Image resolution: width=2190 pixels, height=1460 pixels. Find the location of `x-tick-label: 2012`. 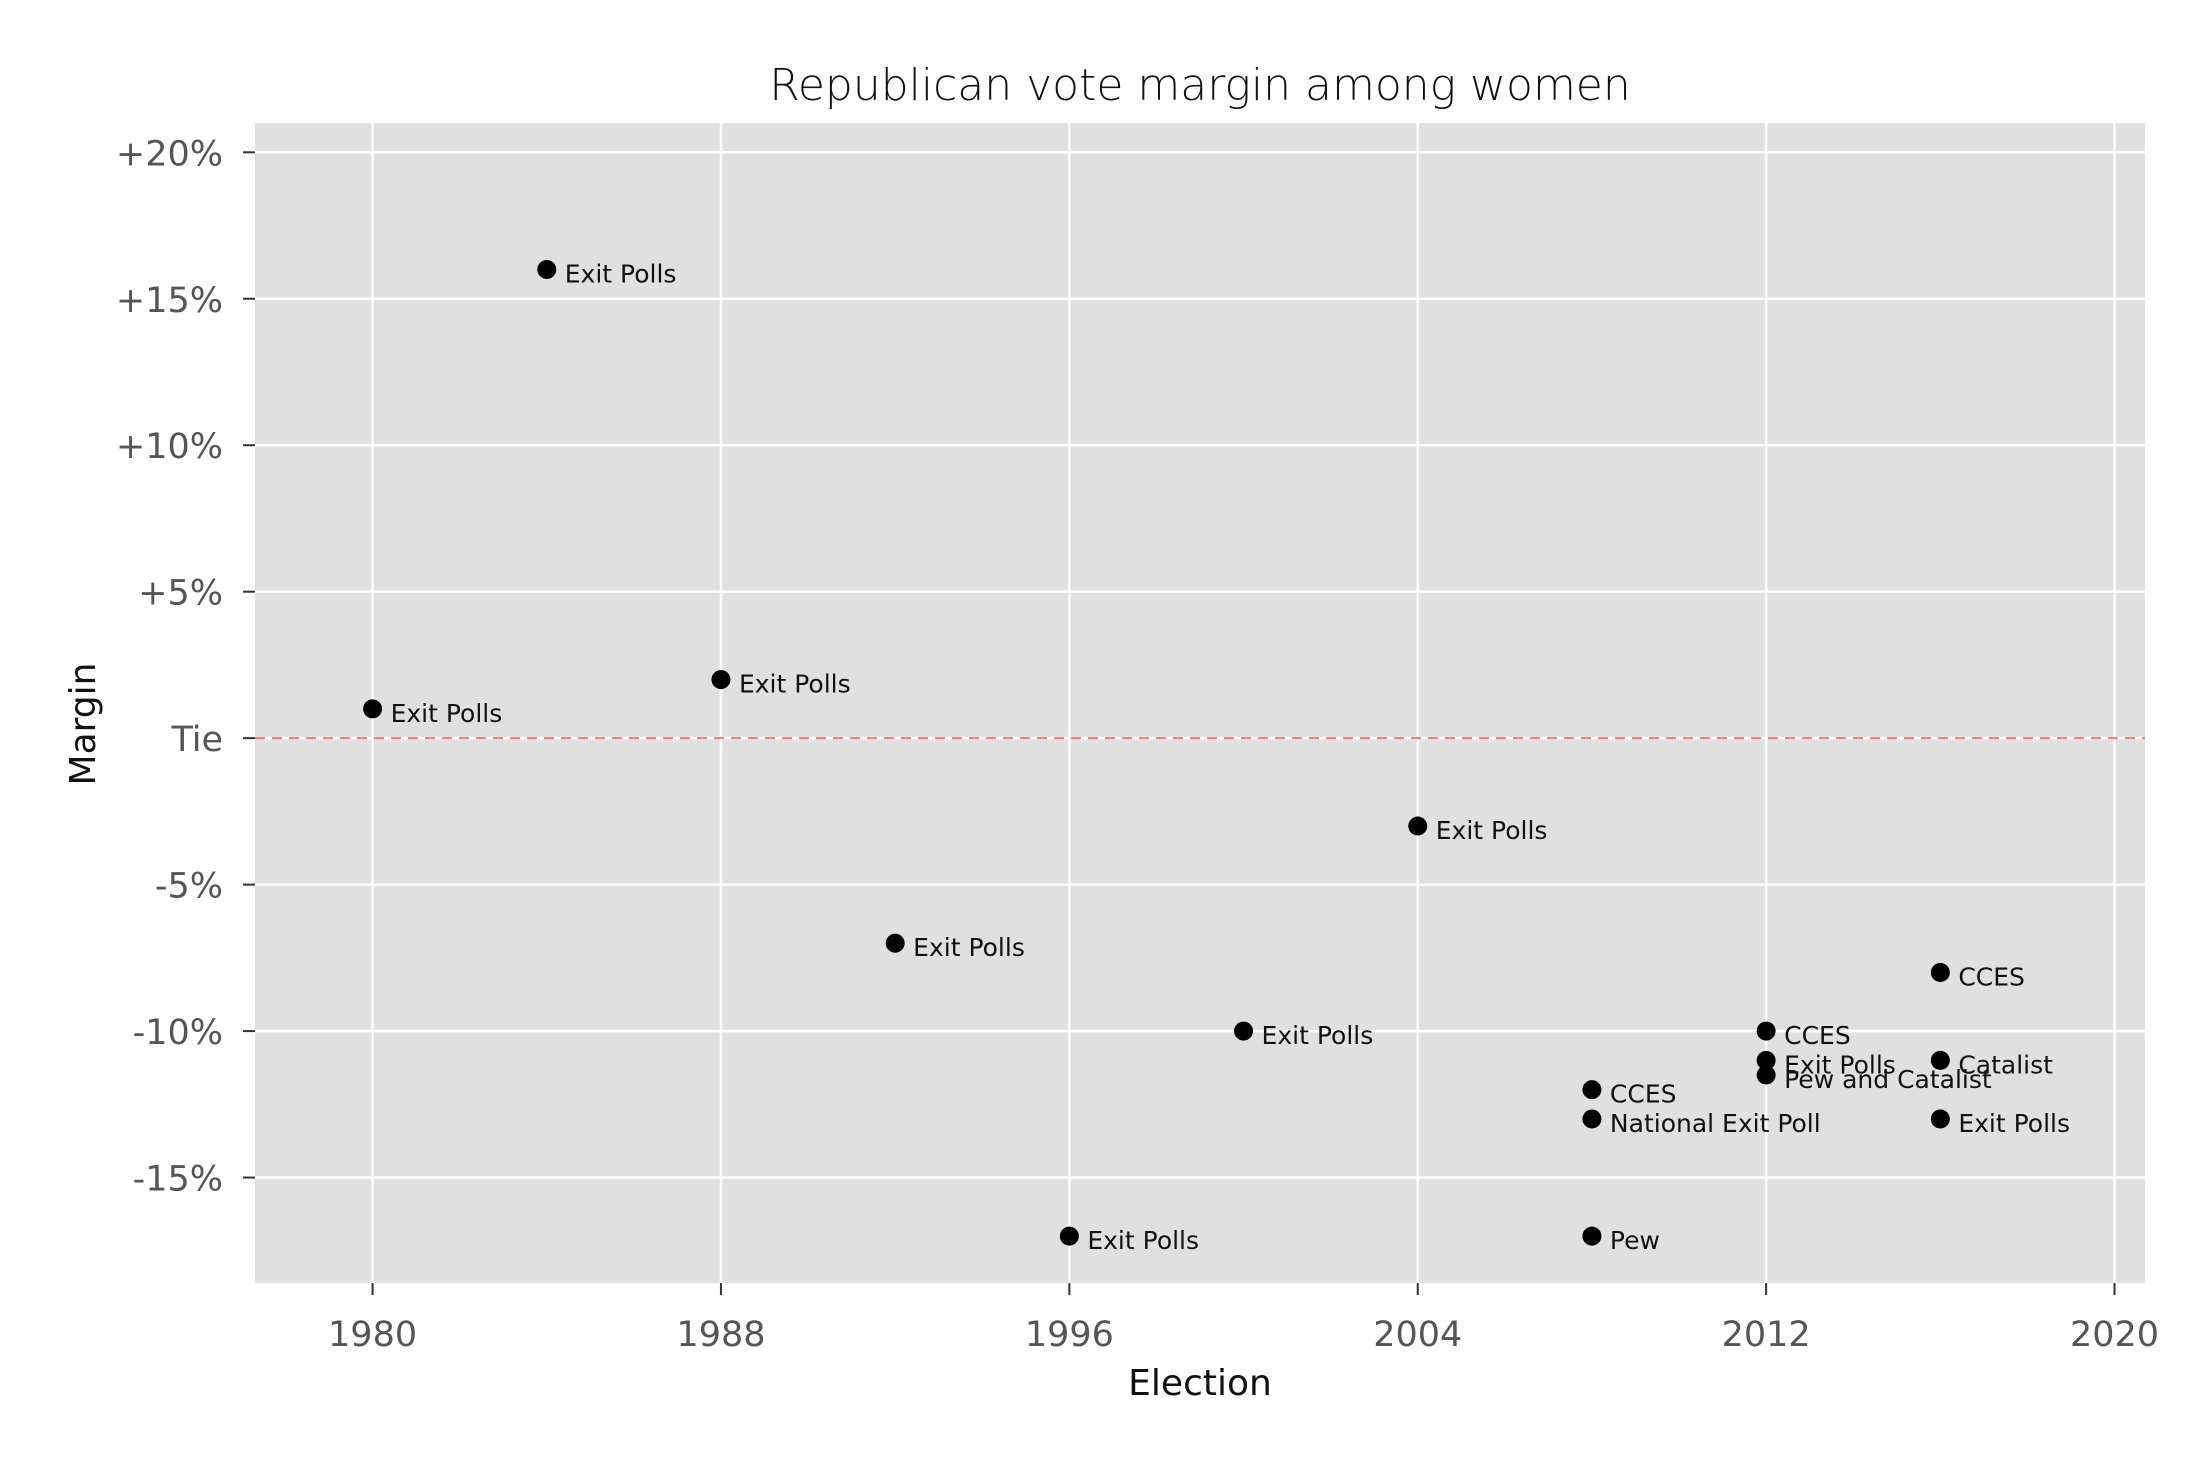

x-tick-label: 2012 is located at coordinates (1766, 1335).